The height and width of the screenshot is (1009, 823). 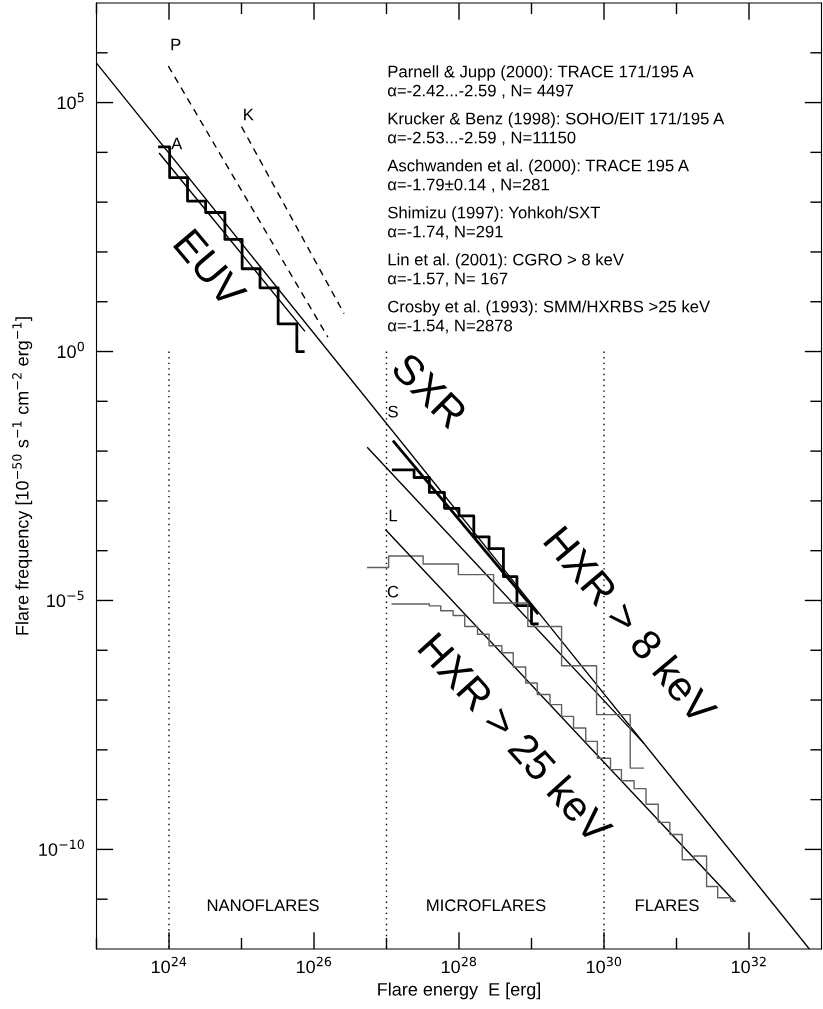 What do you see at coordinates (70, 350) in the screenshot?
I see `y-tick-label: 10$^{0}$` at bounding box center [70, 350].